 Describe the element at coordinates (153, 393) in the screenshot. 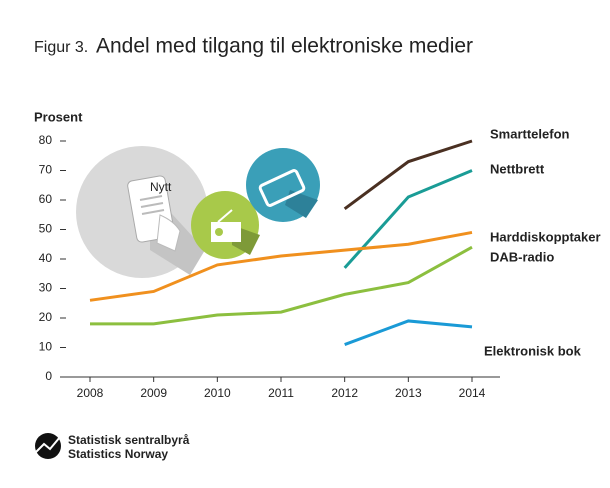

I see `x-tick-label: 2009` at that location.